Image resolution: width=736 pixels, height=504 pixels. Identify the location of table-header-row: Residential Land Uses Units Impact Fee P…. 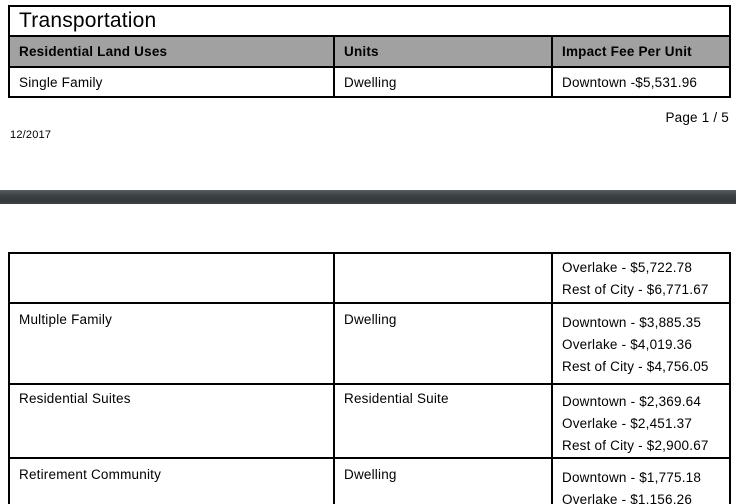
(370, 51).